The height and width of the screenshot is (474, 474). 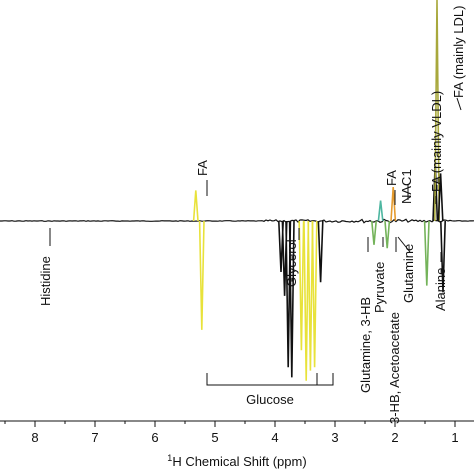 What do you see at coordinates (379, 287) in the screenshot?
I see `annotation-label-4: Pyruvate` at bounding box center [379, 287].